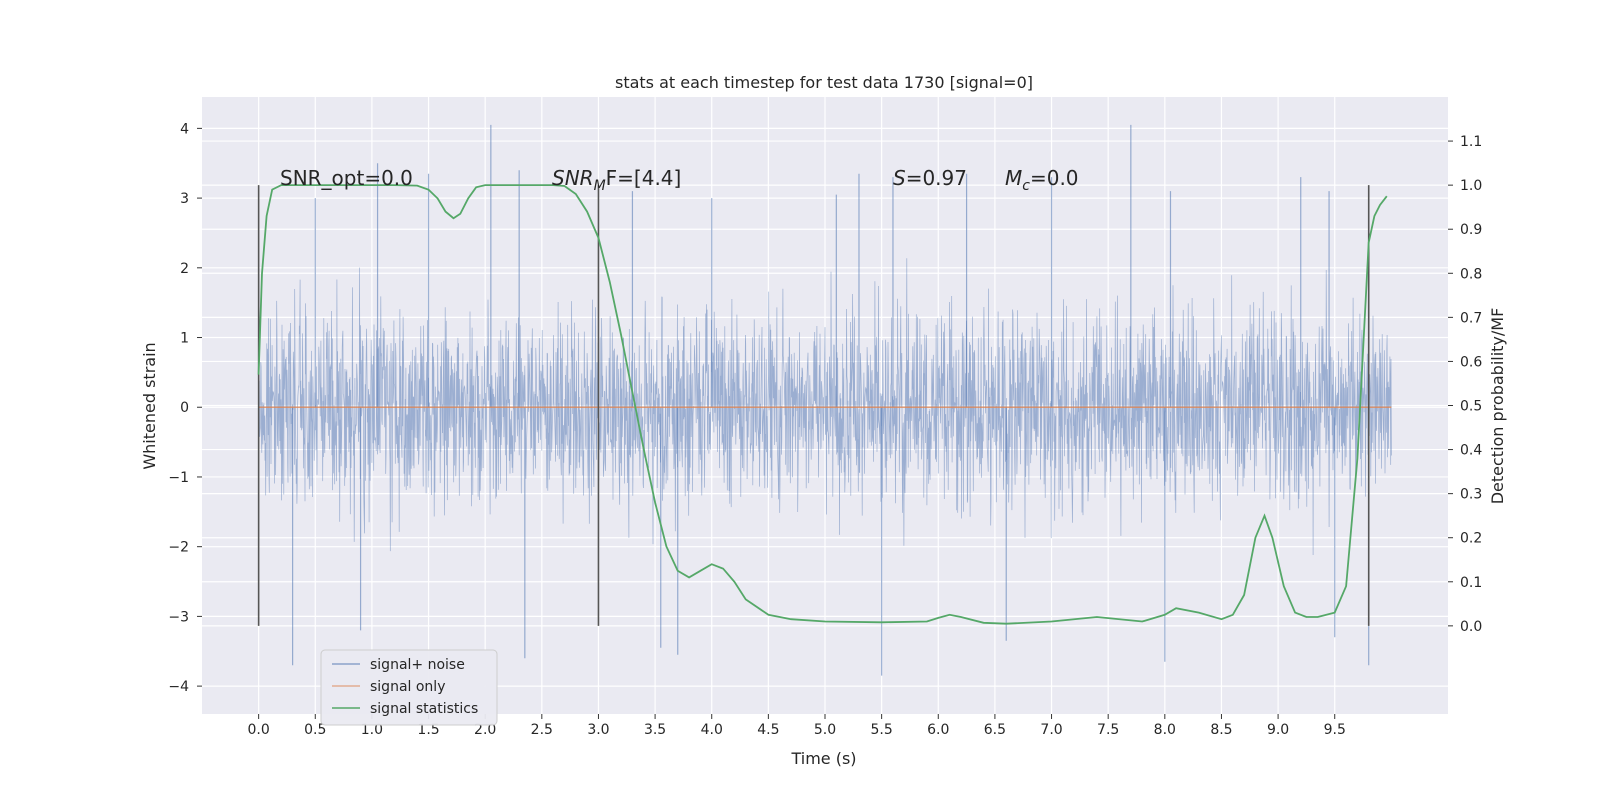 This screenshot has width=1600, height=804. I want to click on y-axis-label-left: Whitened strain, so click(149, 405).